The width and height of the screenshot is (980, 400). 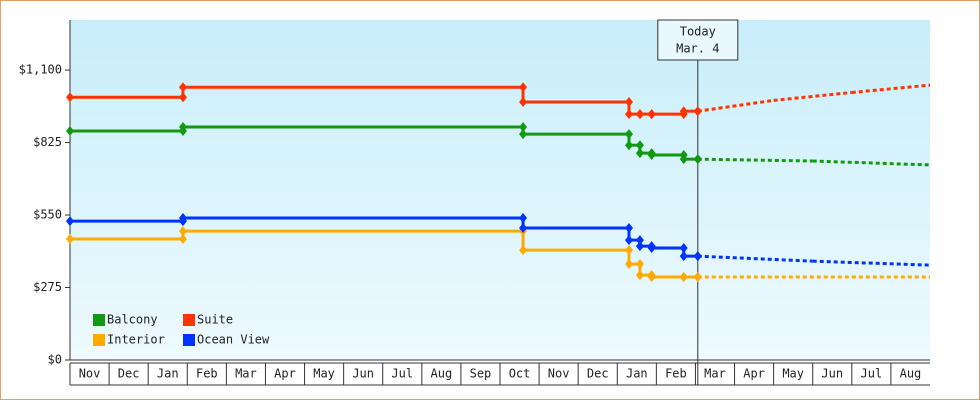 What do you see at coordinates (520, 374) in the screenshot?
I see `x-tick-label: Oct` at bounding box center [520, 374].